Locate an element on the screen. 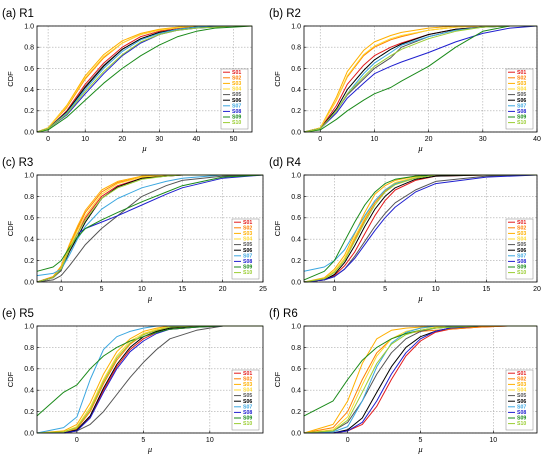  x-tick-label: 15 is located at coordinates (182, 289).